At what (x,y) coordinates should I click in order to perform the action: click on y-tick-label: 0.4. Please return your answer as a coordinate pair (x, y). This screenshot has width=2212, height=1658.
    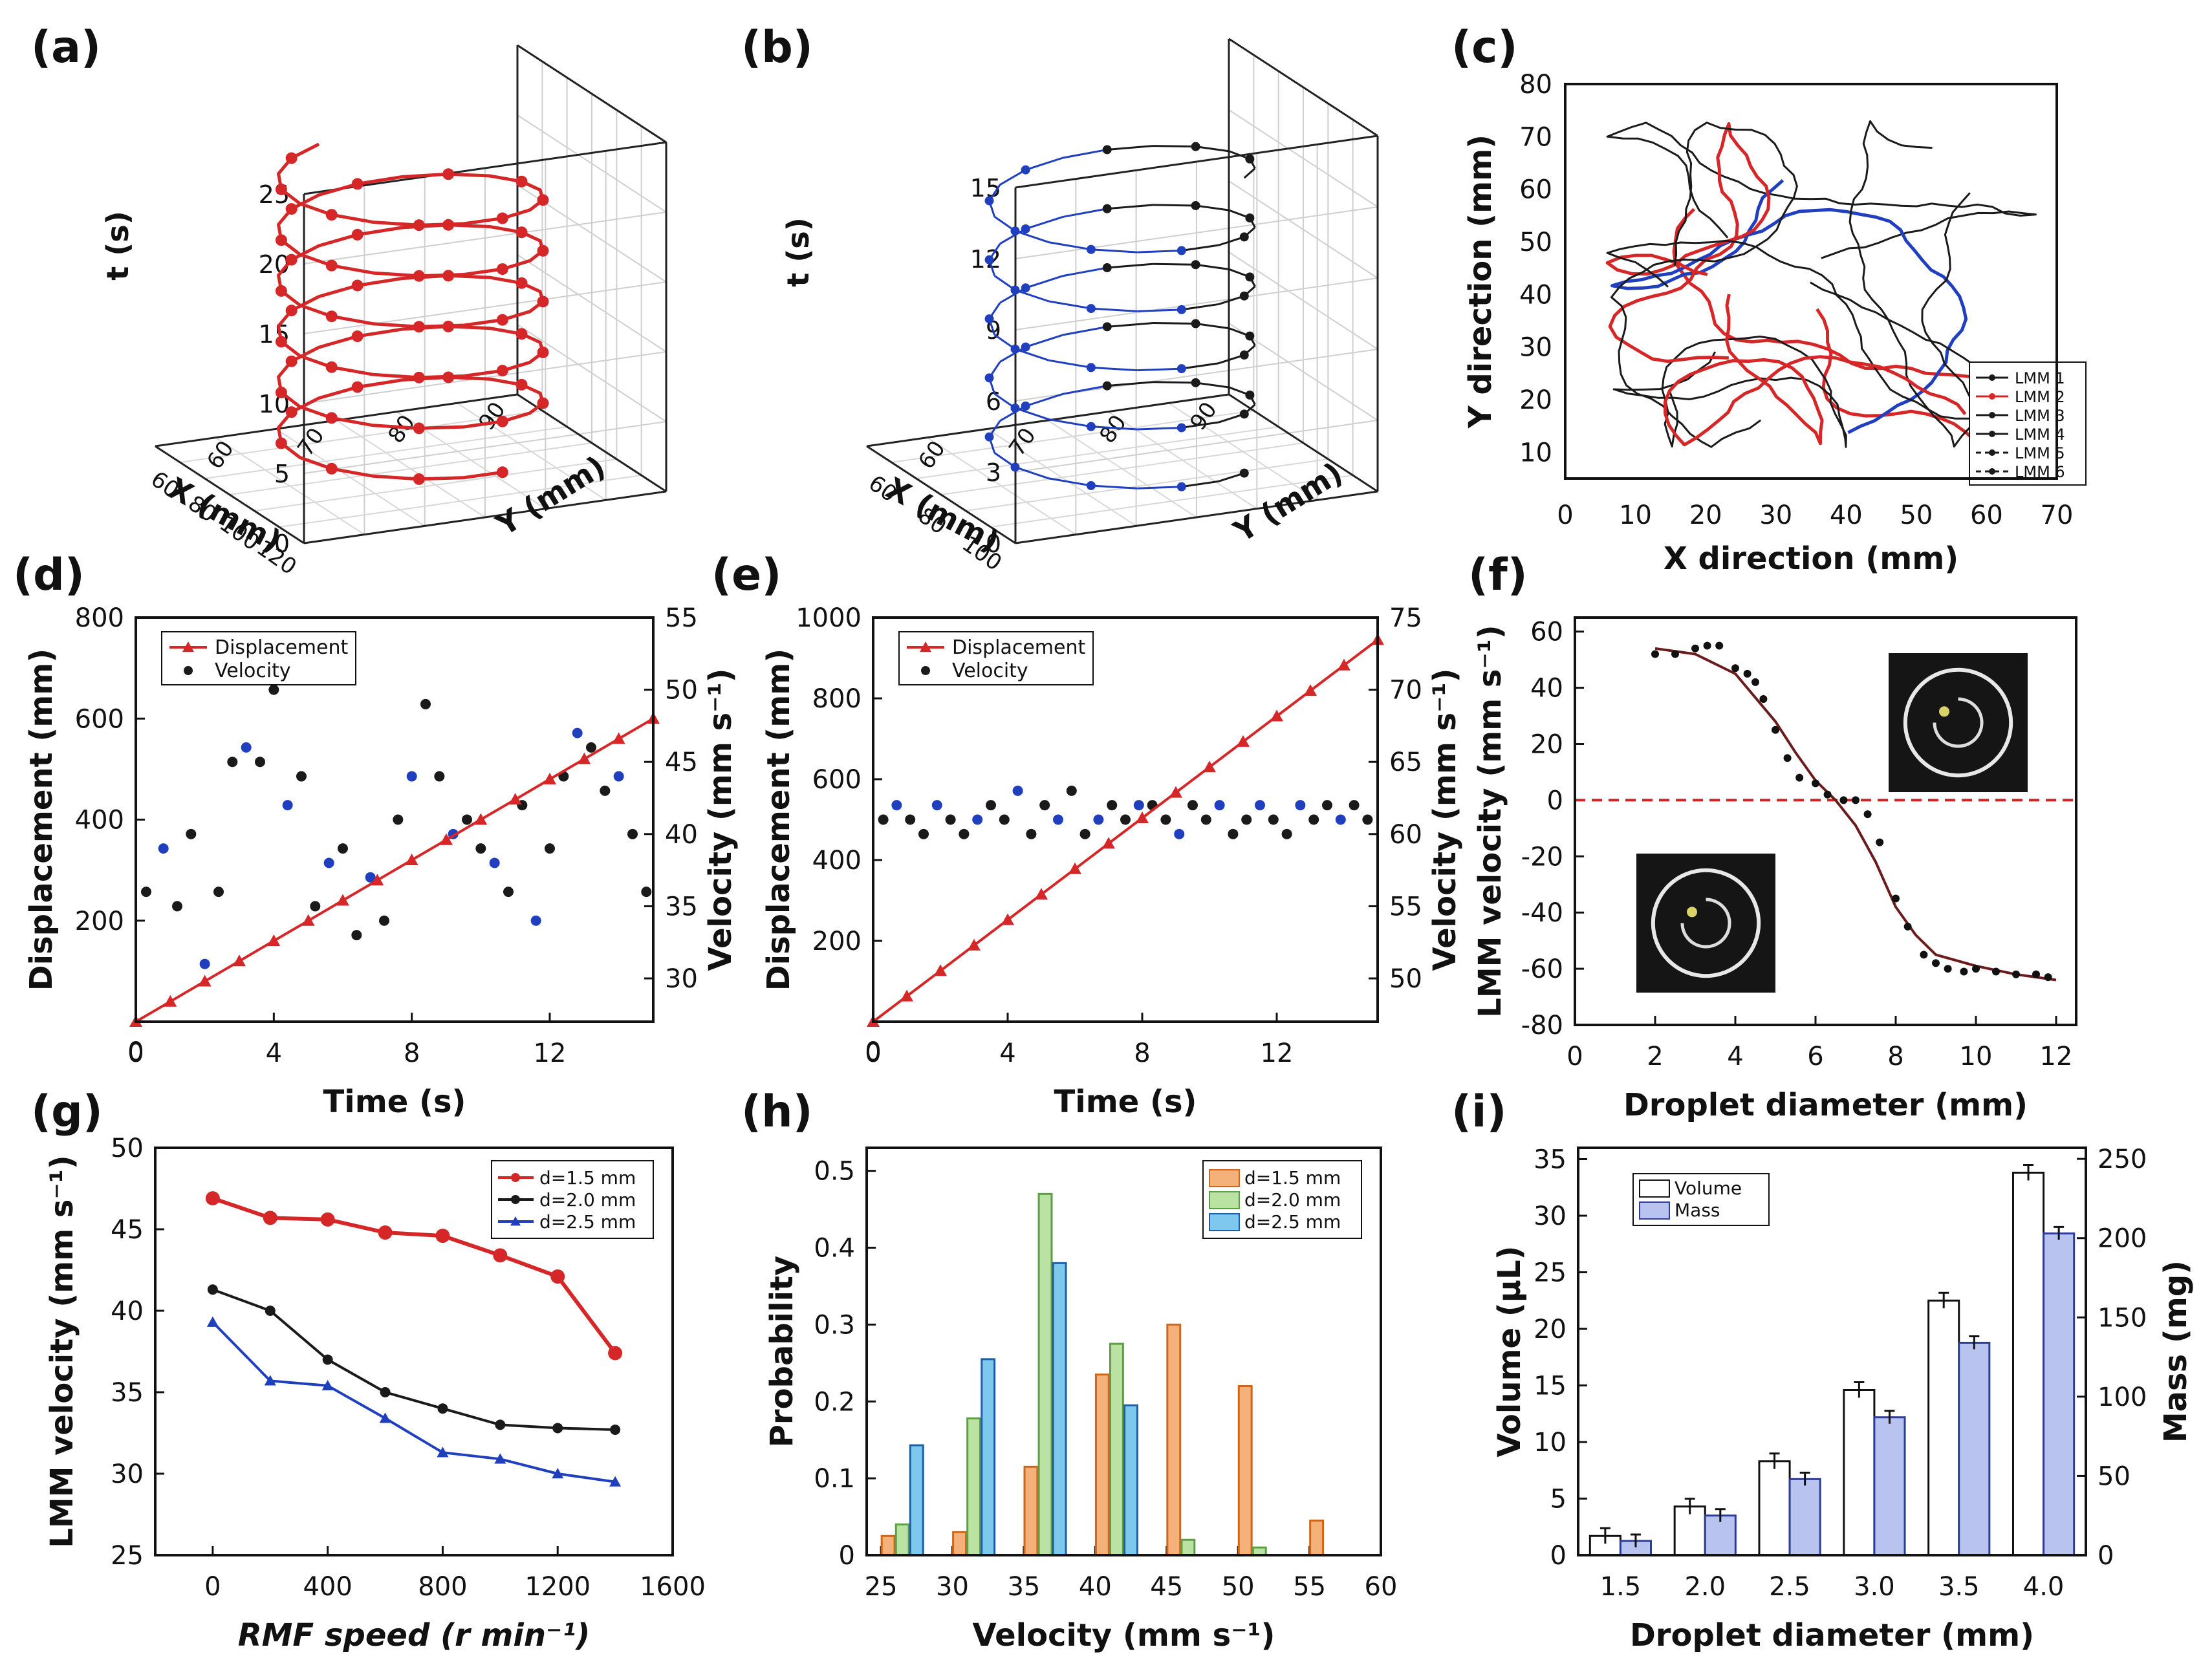
    Looking at the image, I should click on (834, 1249).